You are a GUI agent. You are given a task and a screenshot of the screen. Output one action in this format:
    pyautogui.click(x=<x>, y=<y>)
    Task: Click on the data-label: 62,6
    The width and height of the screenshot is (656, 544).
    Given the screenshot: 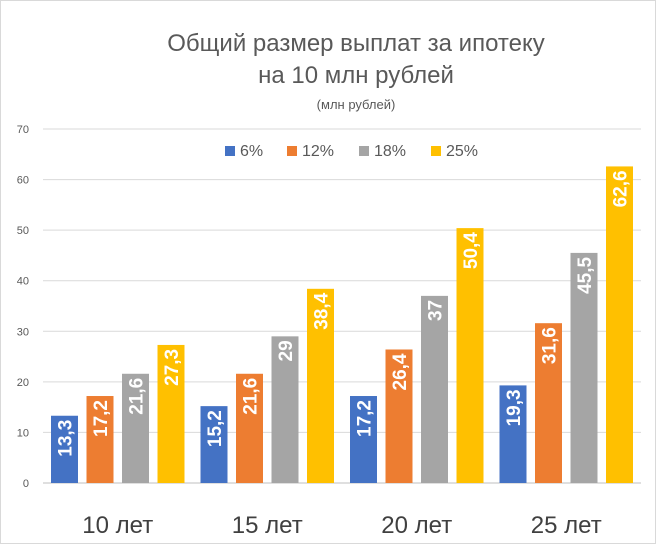 What is the action you would take?
    pyautogui.click(x=621, y=188)
    